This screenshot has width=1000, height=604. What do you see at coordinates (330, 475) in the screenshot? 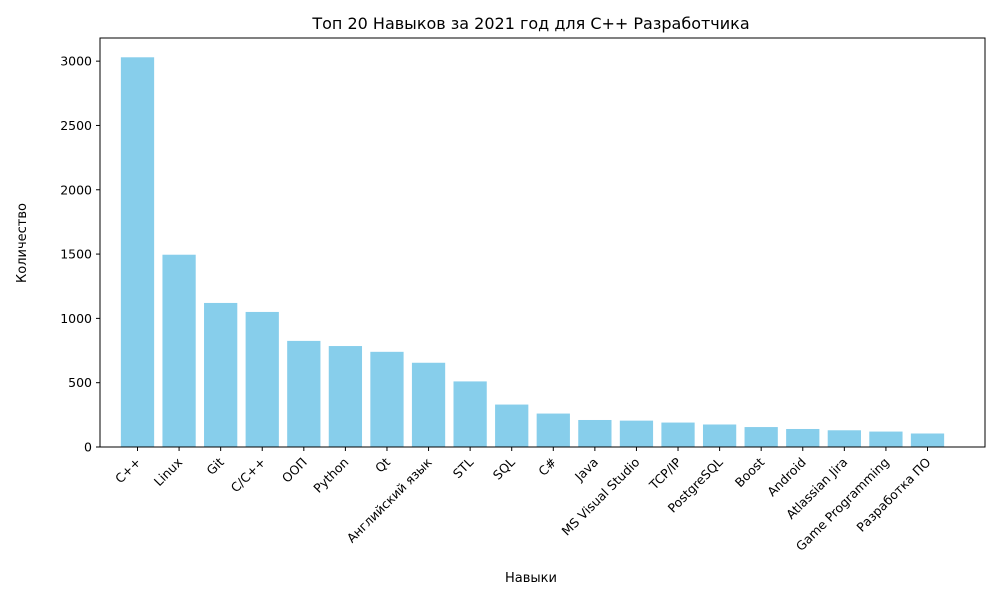
I see `x-tick-label-5: Python` at bounding box center [330, 475].